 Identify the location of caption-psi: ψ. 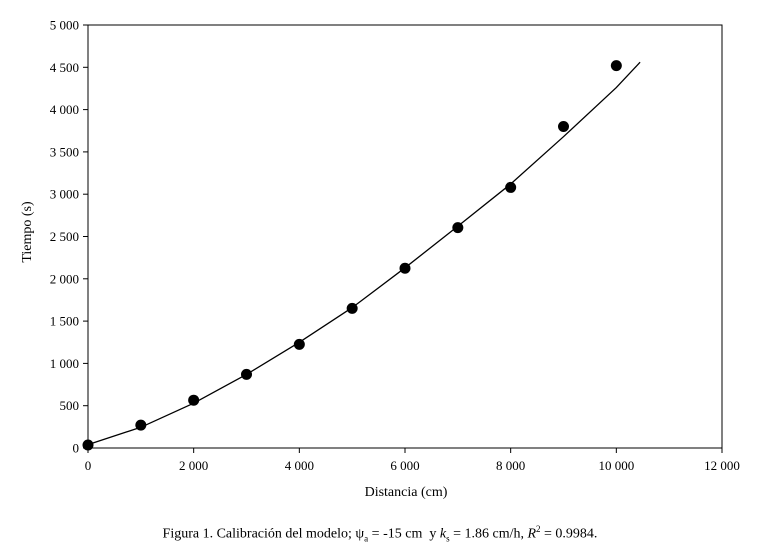
(360, 534).